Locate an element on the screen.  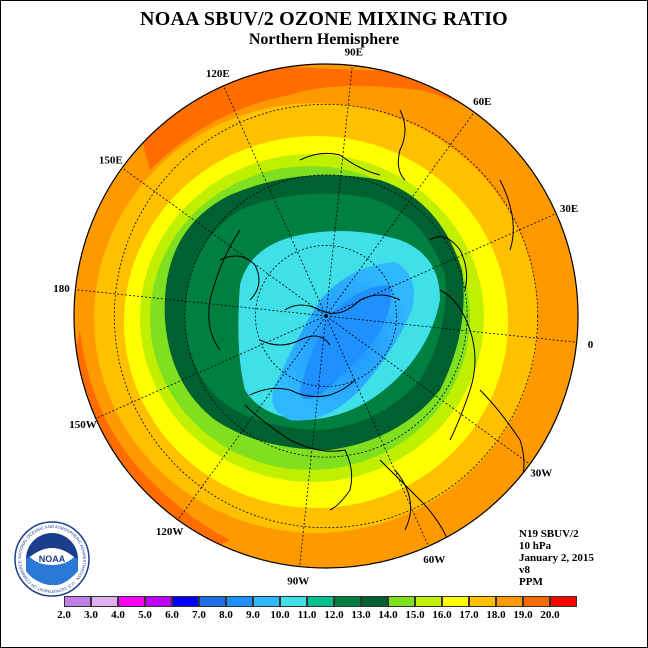
longitude-label: 60E is located at coordinates (482, 102).